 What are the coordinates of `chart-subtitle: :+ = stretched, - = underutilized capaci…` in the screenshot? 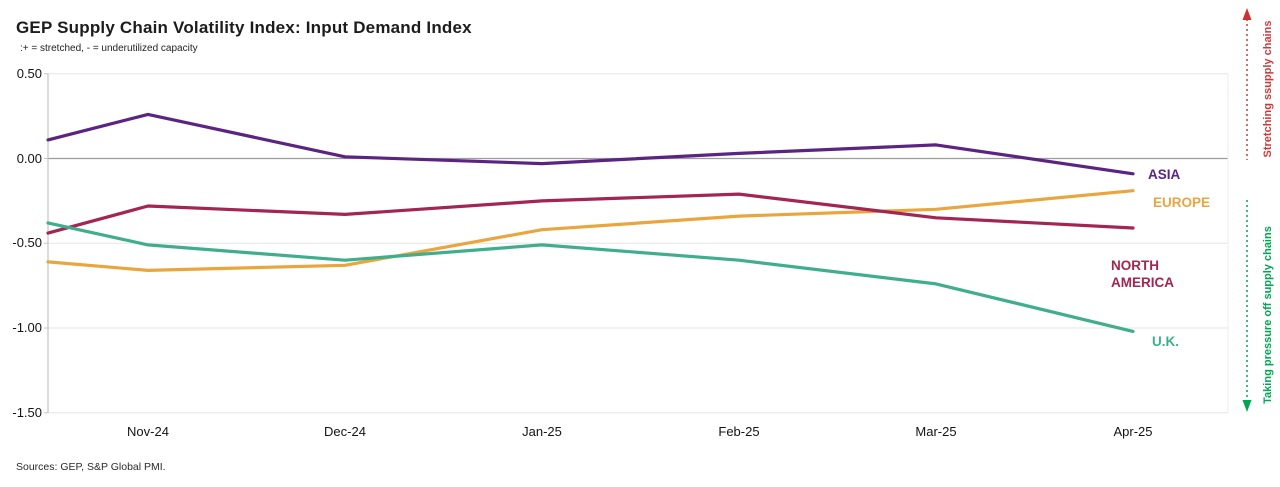 It's located at (109, 48).